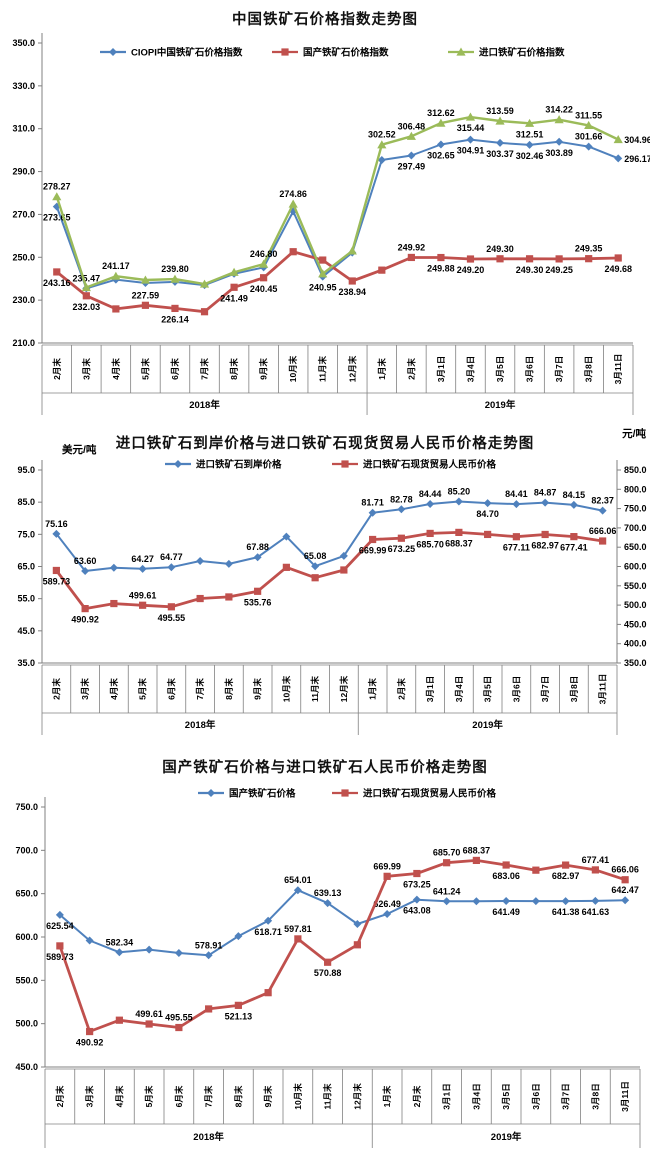 Image resolution: width=650 pixels, height=1165 pixels. I want to click on chart-legend: 进口铁矿石到岸价格 进口铁矿石现货贸易人民币价格, so click(331, 465).